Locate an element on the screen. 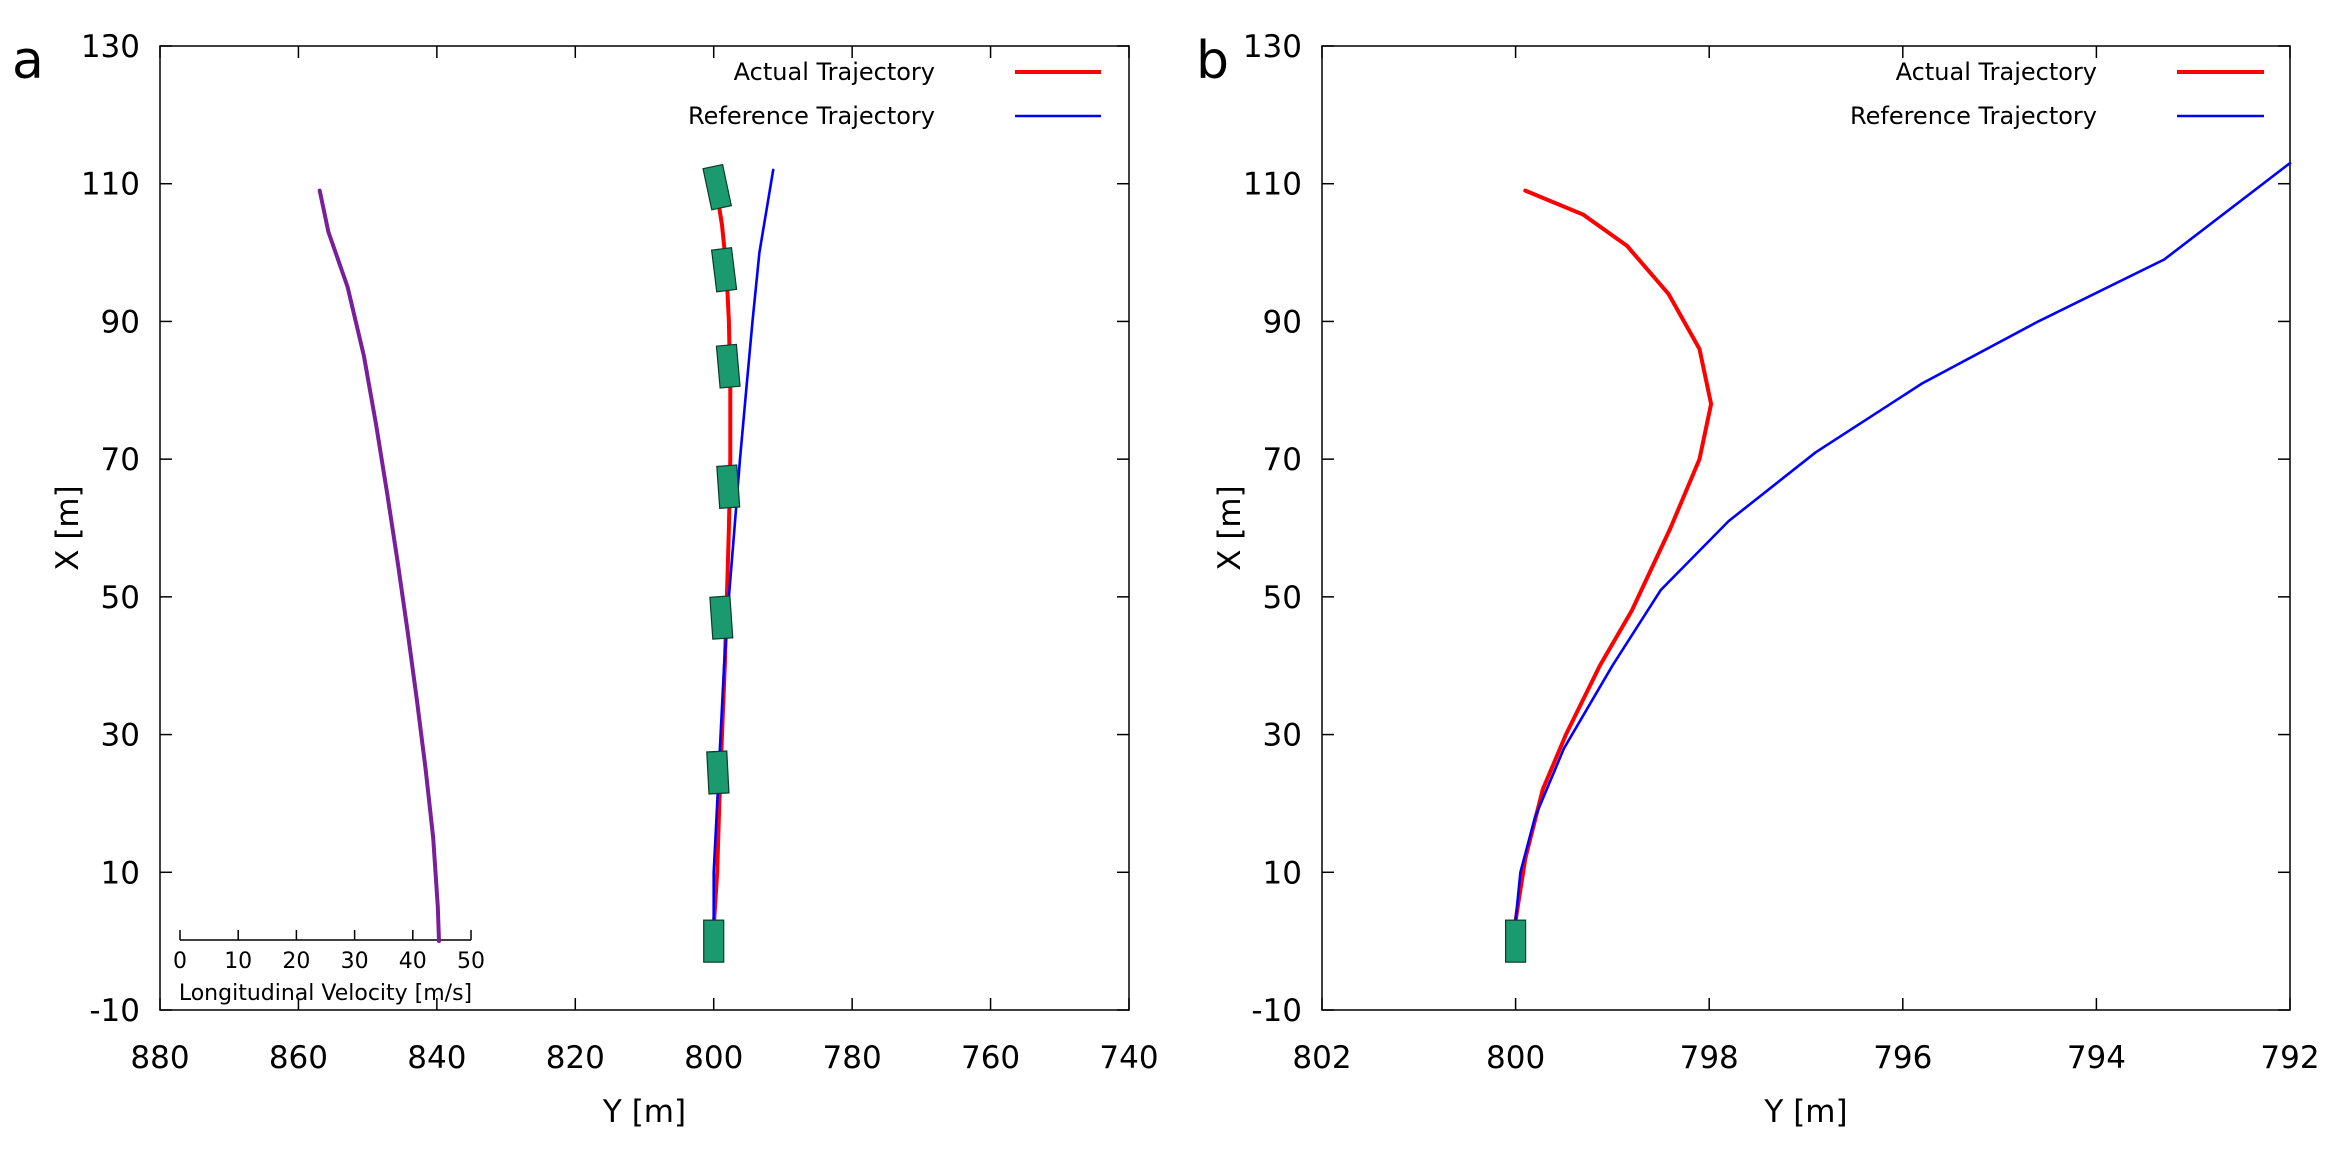 The height and width of the screenshot is (1151, 2328). inset-tick-label: 50 is located at coordinates (471, 961).